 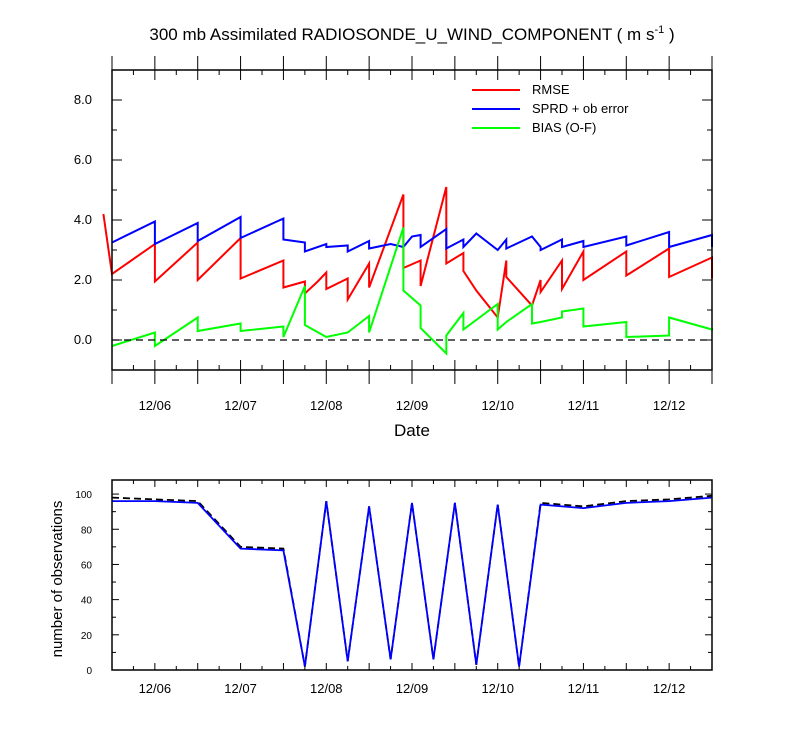 I want to click on y-tick-label: 20, so click(x=87, y=636).